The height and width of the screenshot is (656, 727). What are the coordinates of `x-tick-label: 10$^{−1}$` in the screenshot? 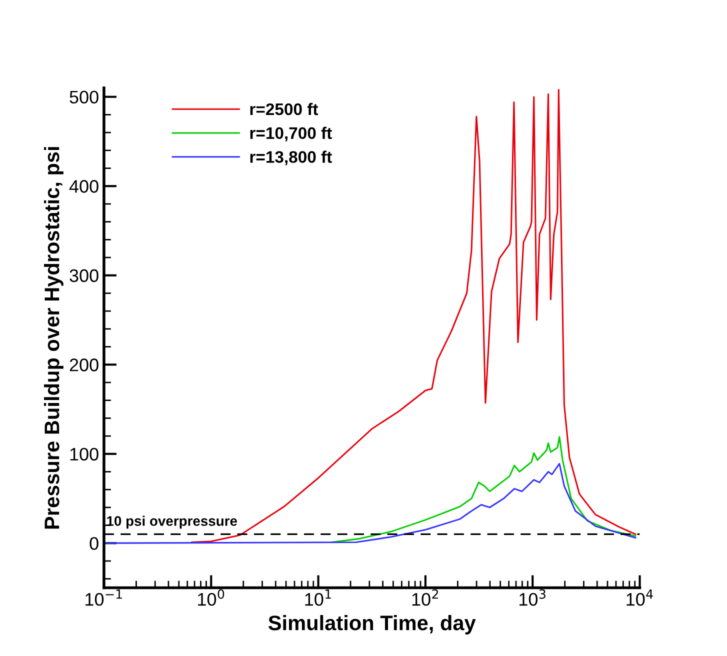 It's located at (104, 597).